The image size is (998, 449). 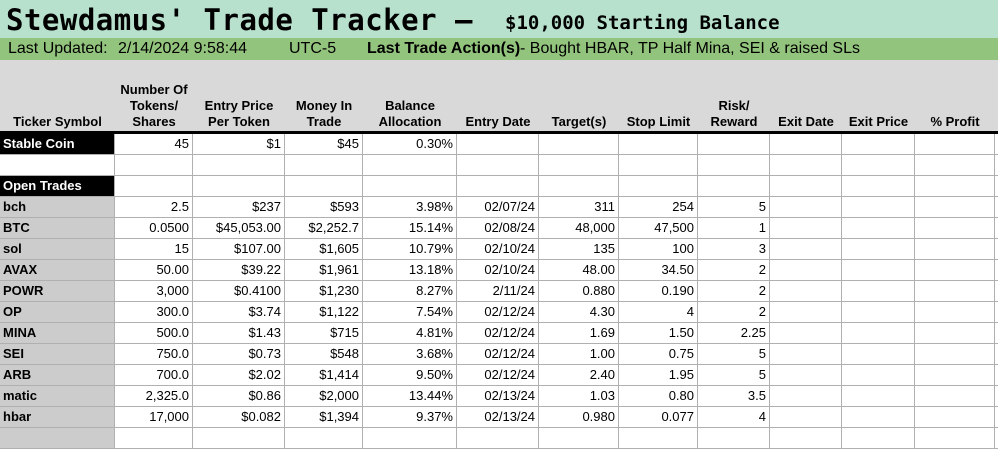 I want to click on trade-target: 135, so click(x=579, y=249).